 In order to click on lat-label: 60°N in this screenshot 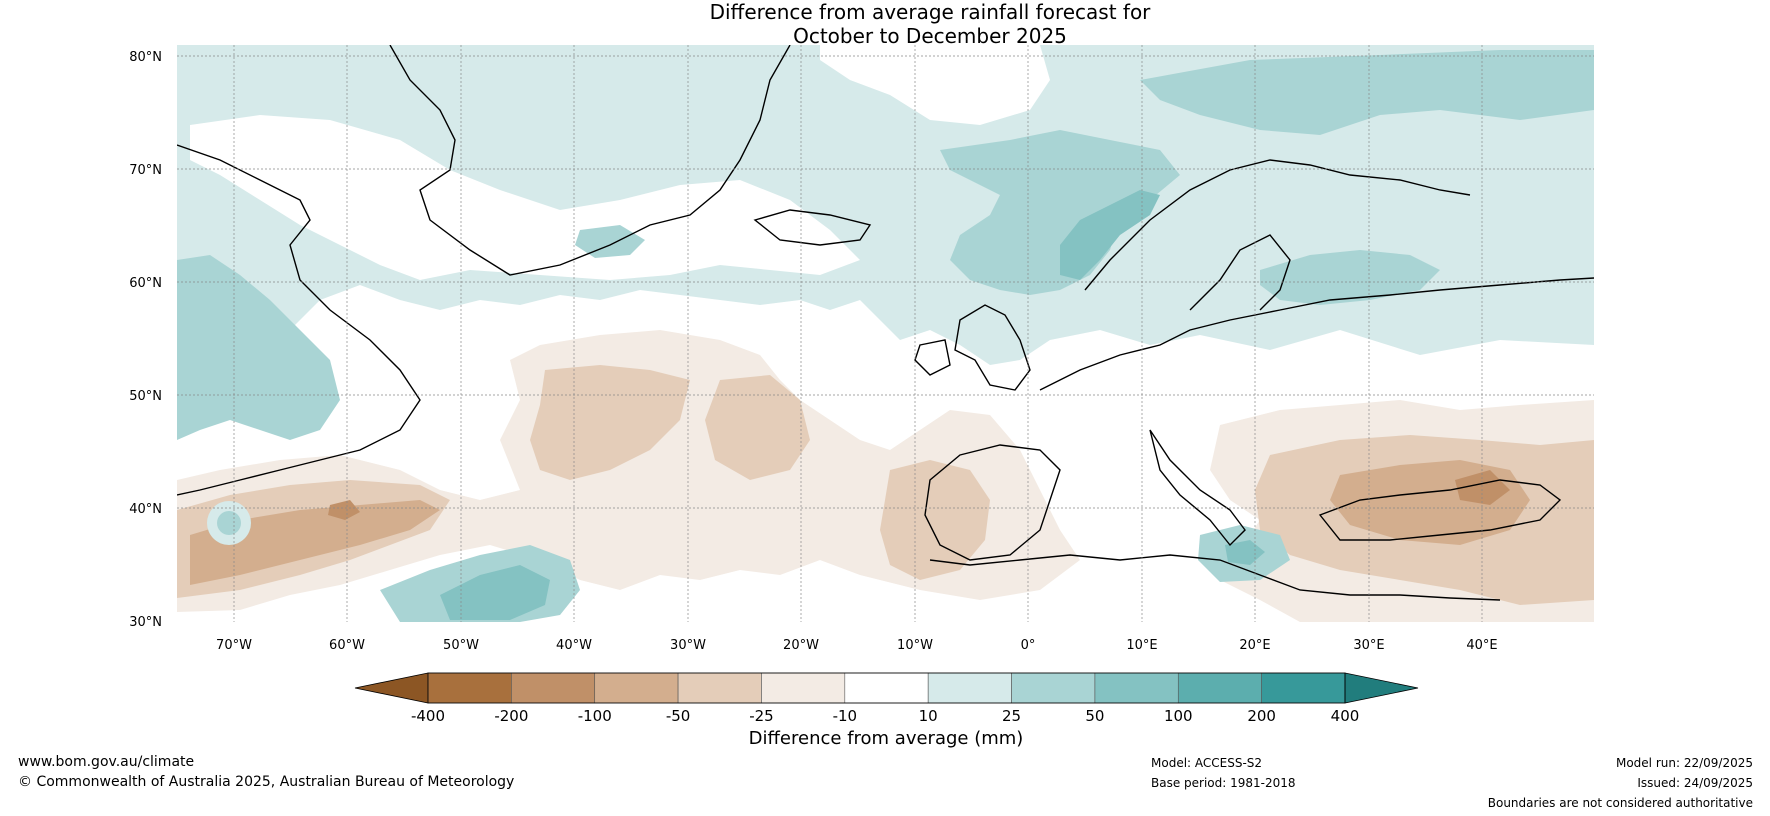, I will do `click(145, 283)`.